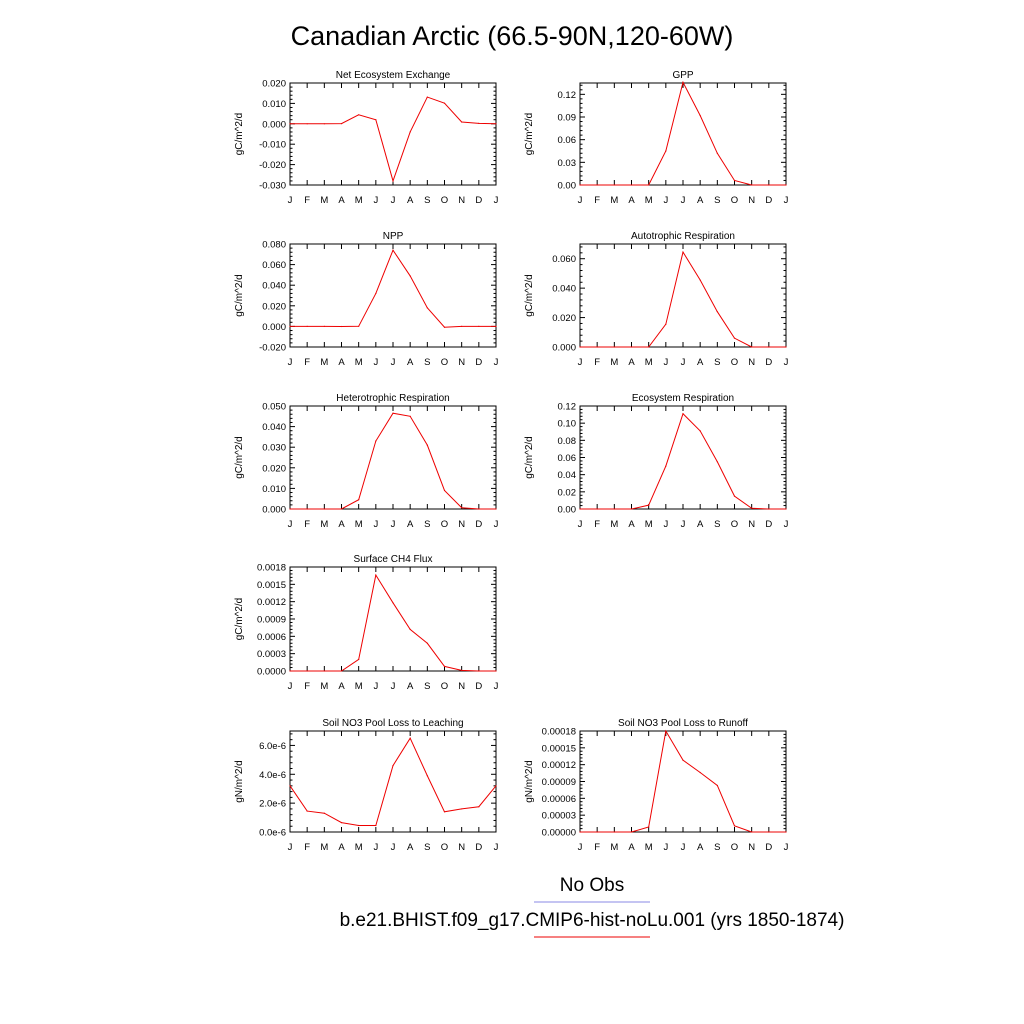 The width and height of the screenshot is (1024, 1024). I want to click on y-tick-label: 0.040, so click(564, 289).